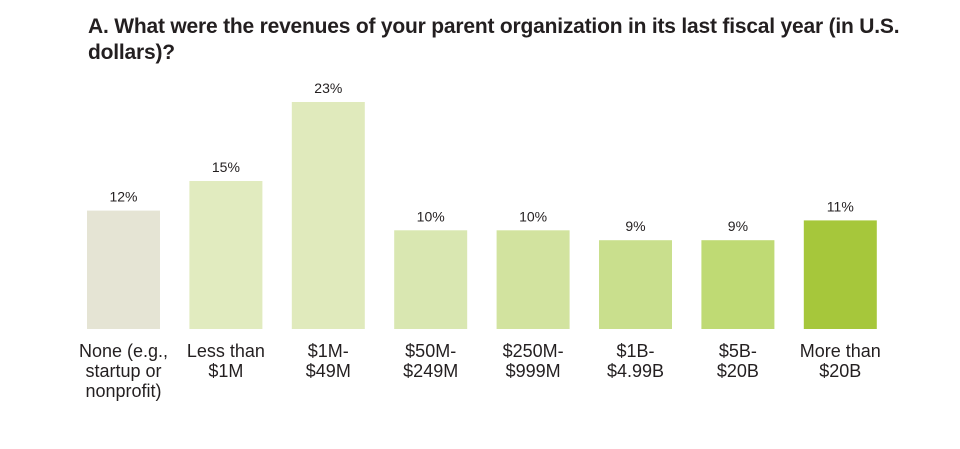 This screenshot has width=960, height=449. Describe the element at coordinates (430, 371) in the screenshot. I see `category-label-line: $249M` at that location.